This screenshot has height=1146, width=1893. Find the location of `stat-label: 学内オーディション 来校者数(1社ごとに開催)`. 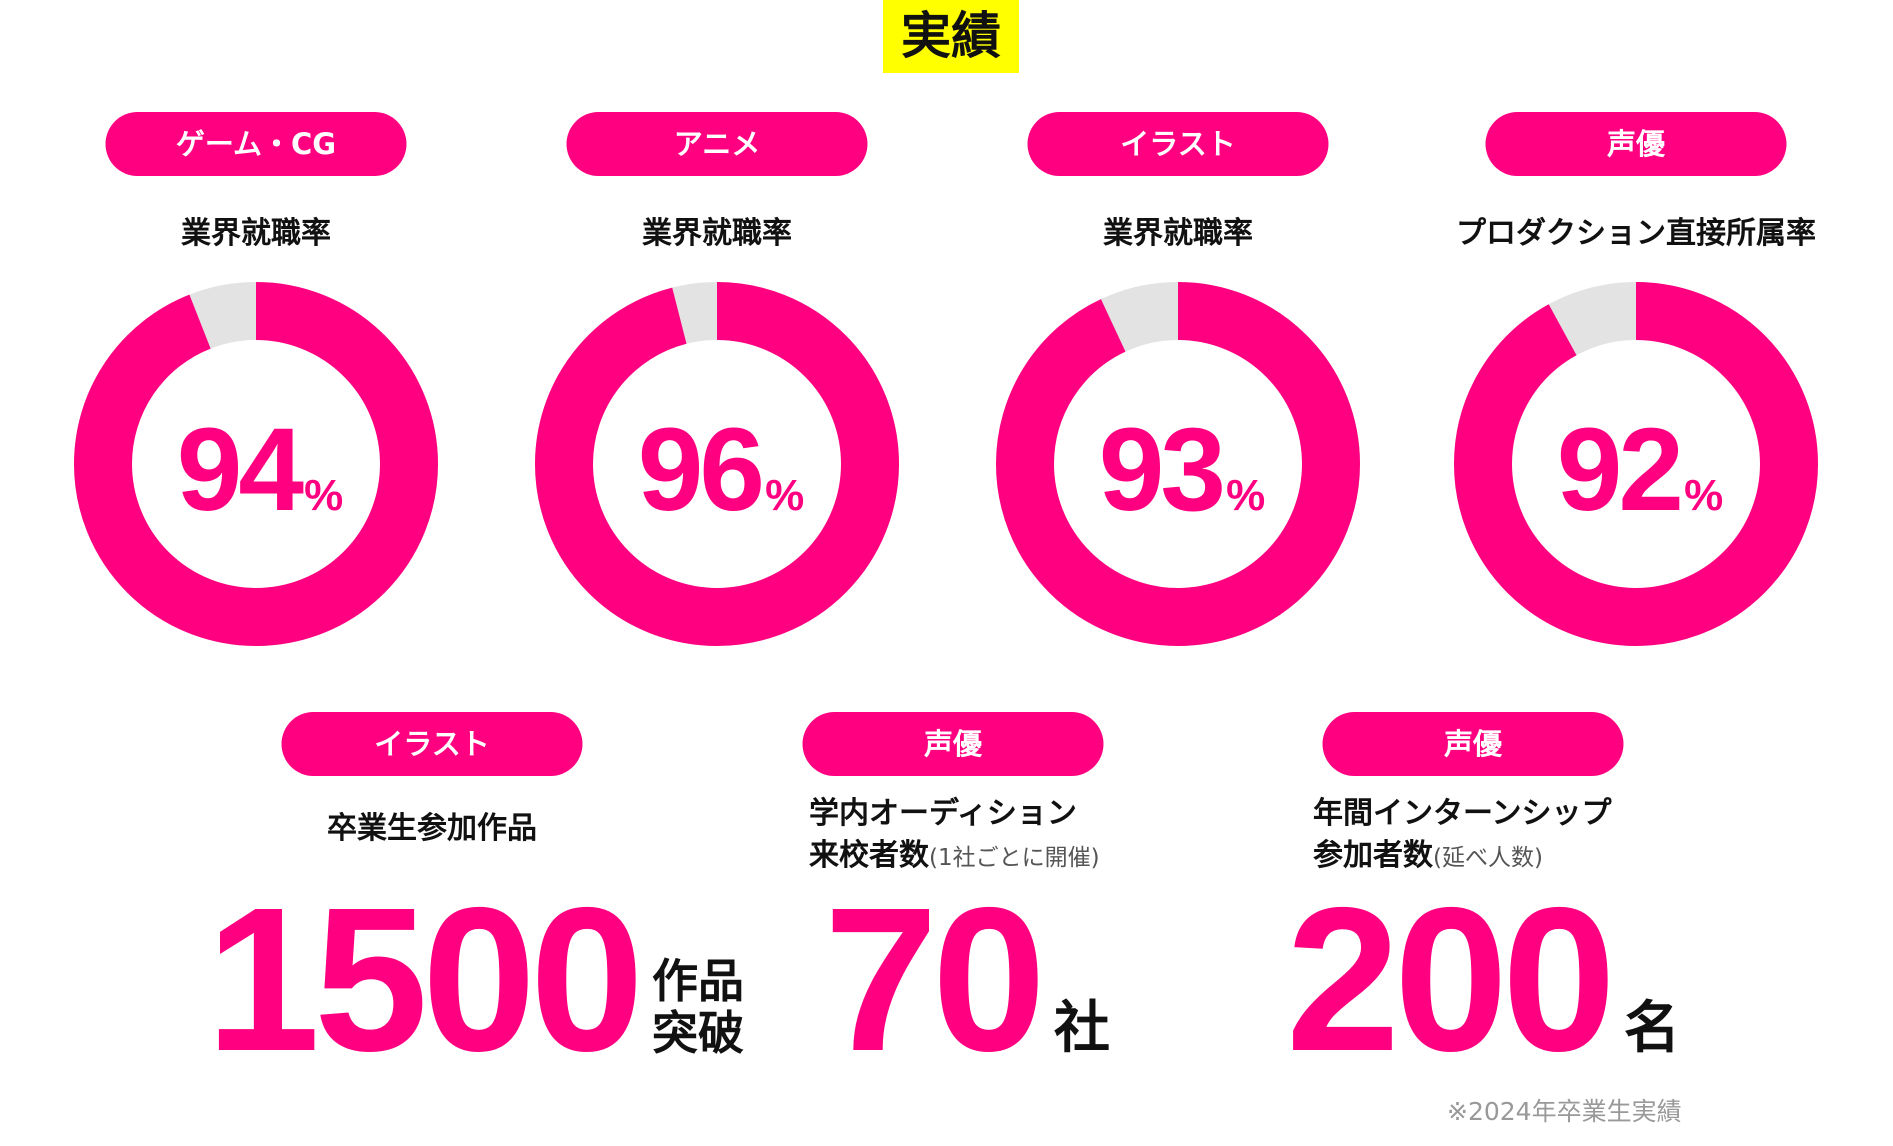

stat-label: 学内オーディション 来校者数(1社ごとに開催) is located at coordinates (954, 836).